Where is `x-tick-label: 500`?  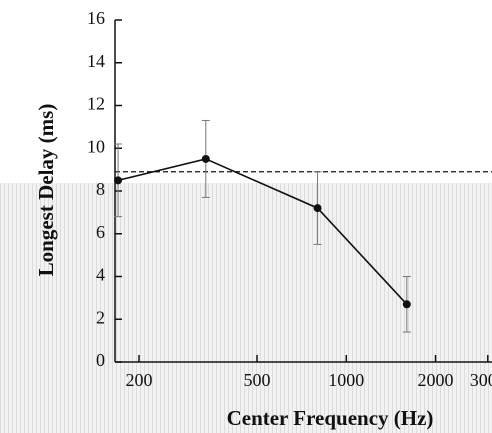
x-tick-label: 500 is located at coordinates (257, 380).